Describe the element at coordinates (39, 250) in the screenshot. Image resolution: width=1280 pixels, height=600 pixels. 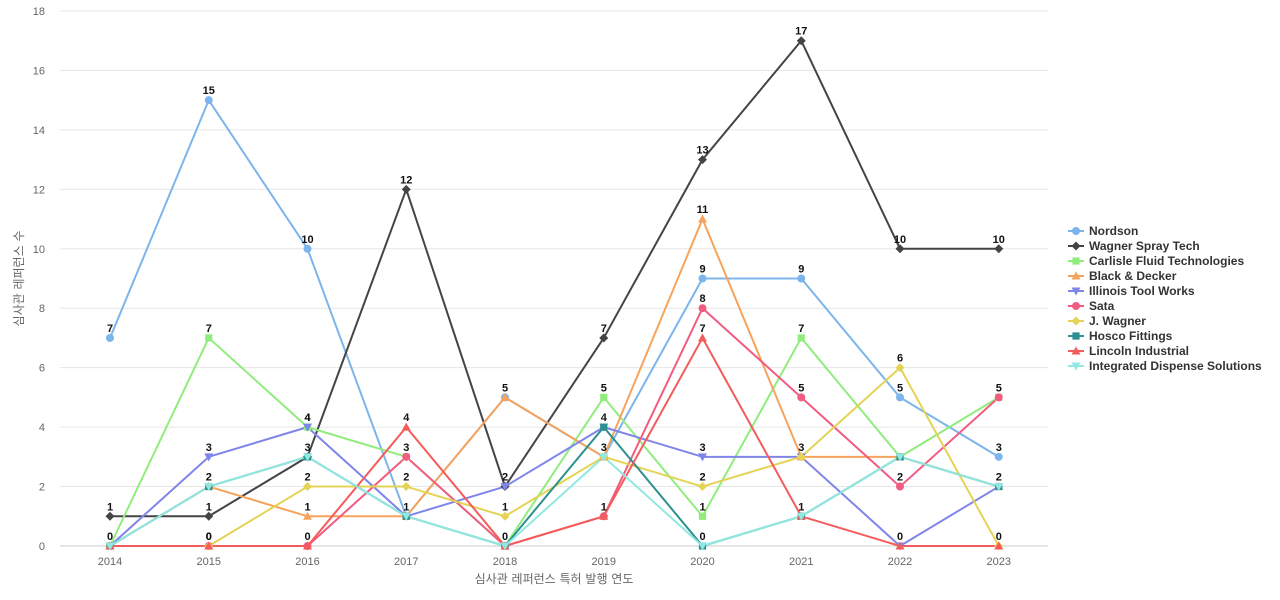
I see `y-tick-label: 10` at that location.